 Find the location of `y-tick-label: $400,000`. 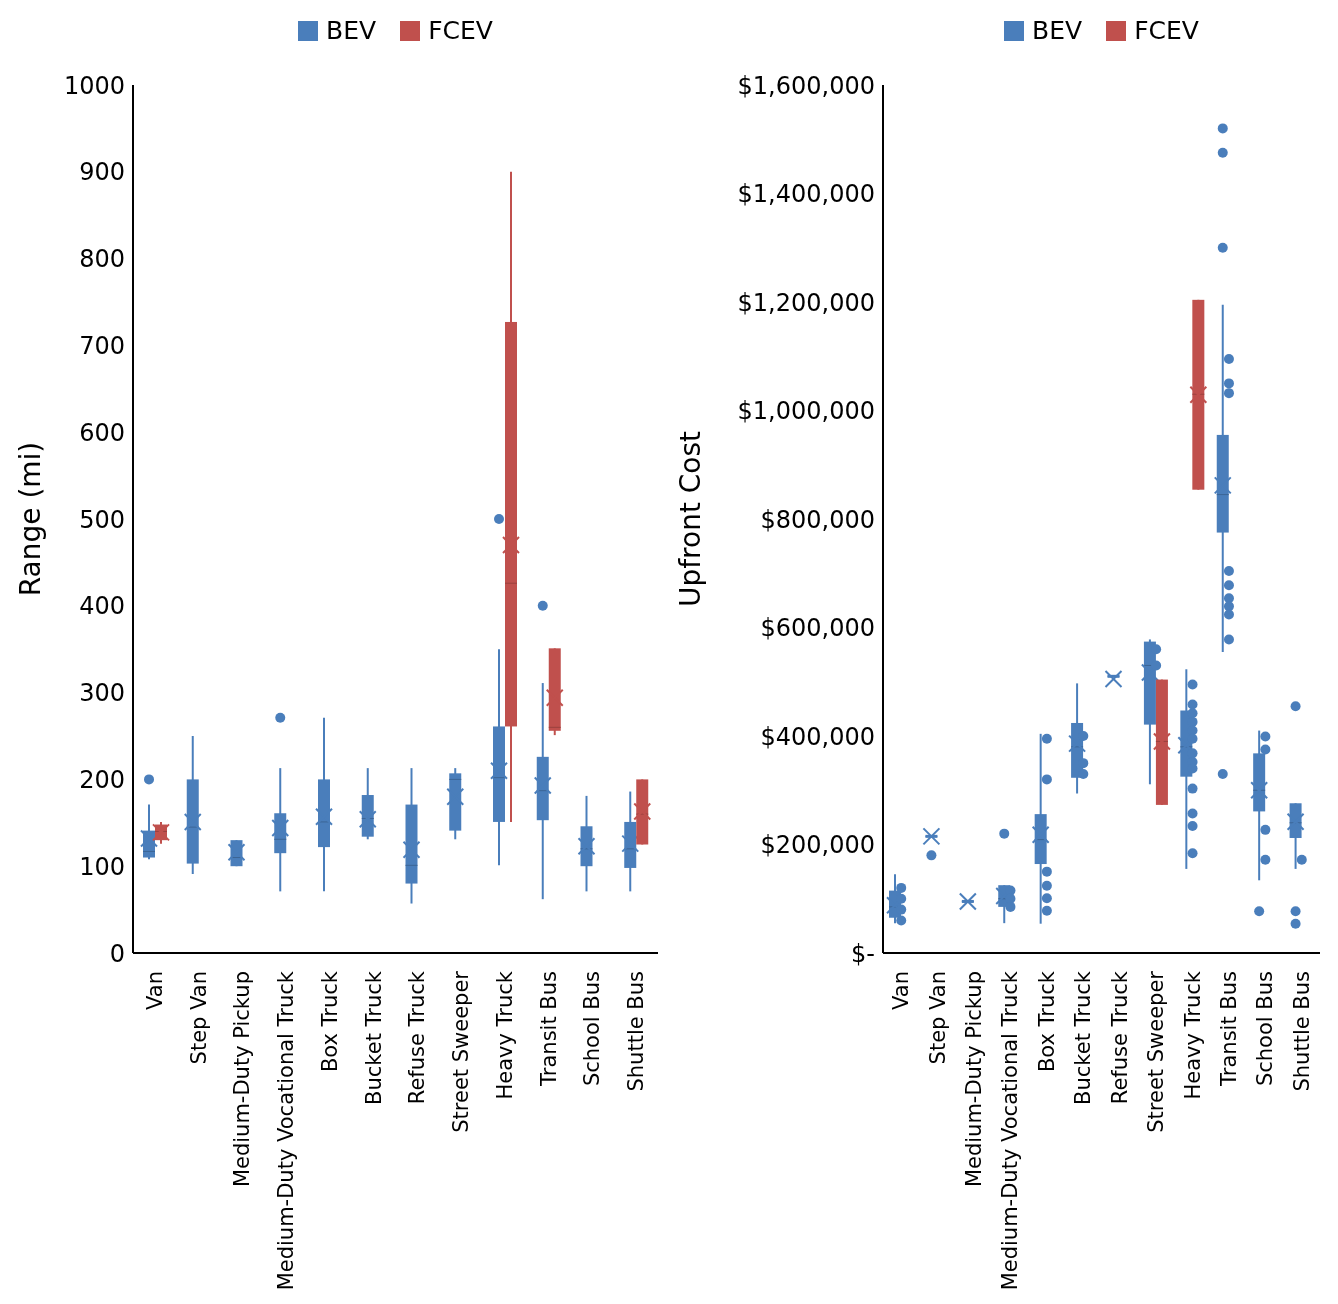

y-tick-label: $400,000 is located at coordinates (817, 736).